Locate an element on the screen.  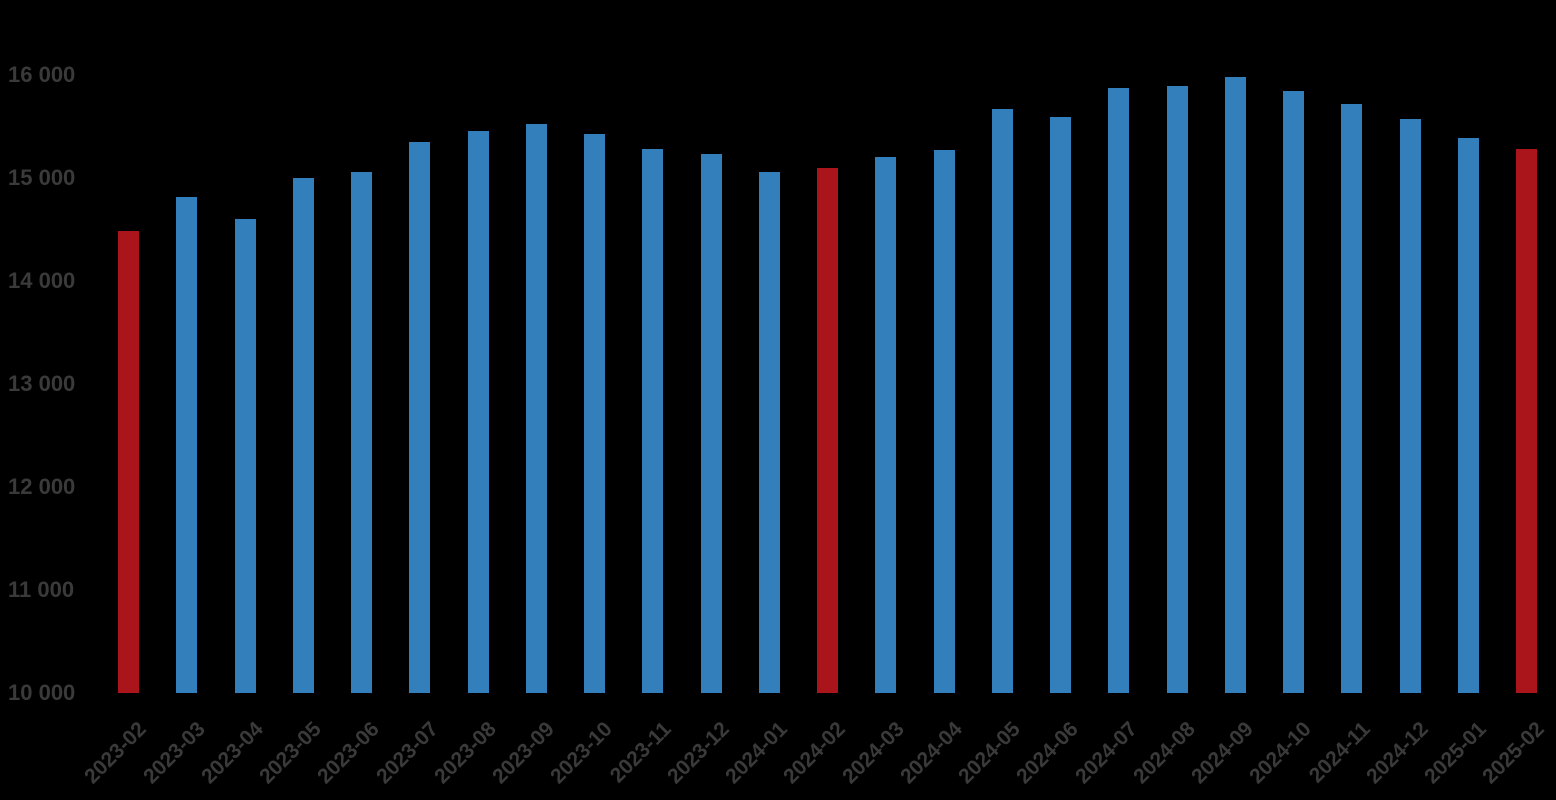
y-axis-label: 13 000 is located at coordinates (42, 383).